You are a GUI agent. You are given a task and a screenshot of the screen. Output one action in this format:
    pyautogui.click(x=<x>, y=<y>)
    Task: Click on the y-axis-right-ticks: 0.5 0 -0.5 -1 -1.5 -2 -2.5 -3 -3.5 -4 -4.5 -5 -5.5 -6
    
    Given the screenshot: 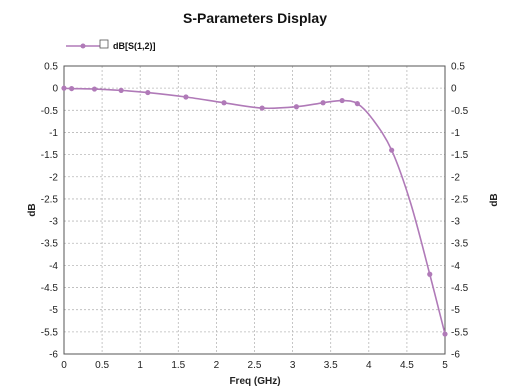 What is the action you would take?
    pyautogui.click(x=460, y=211)
    